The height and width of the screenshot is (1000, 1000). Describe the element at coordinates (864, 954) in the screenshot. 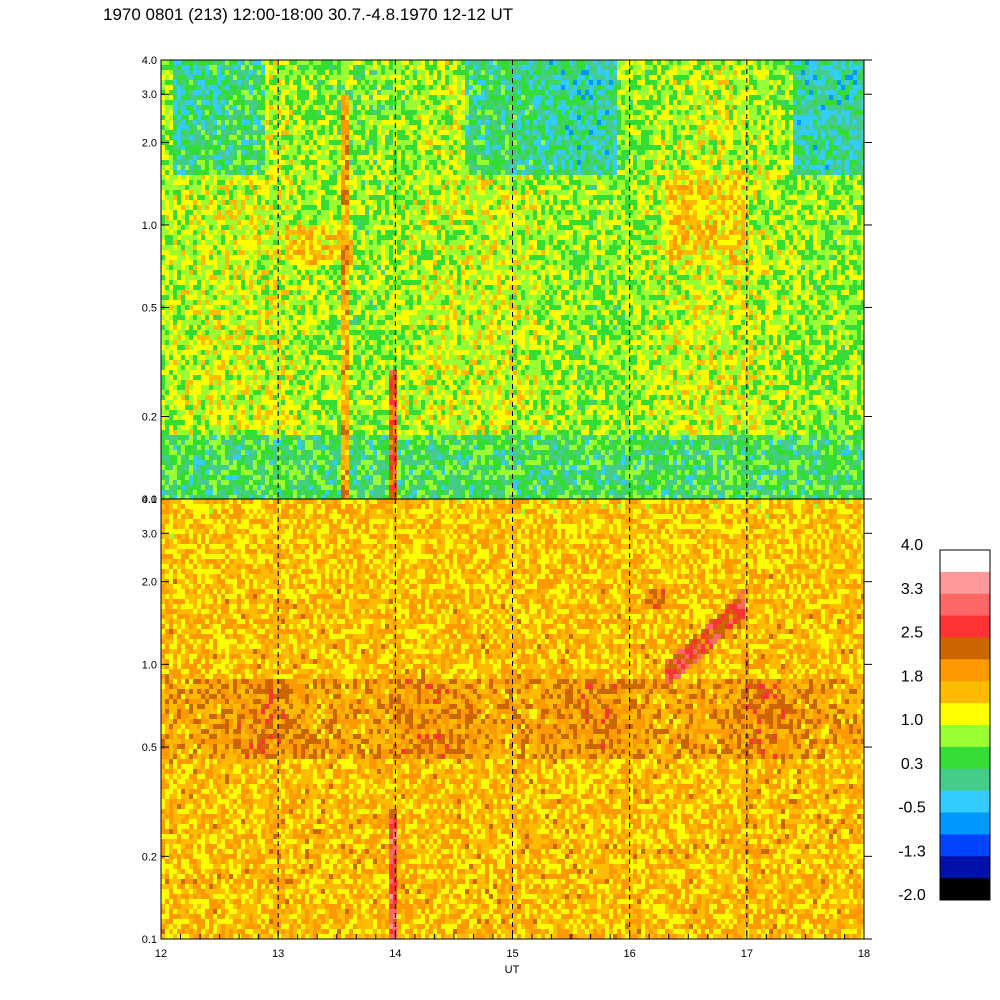

I see `x-tick-label: 18` at that location.